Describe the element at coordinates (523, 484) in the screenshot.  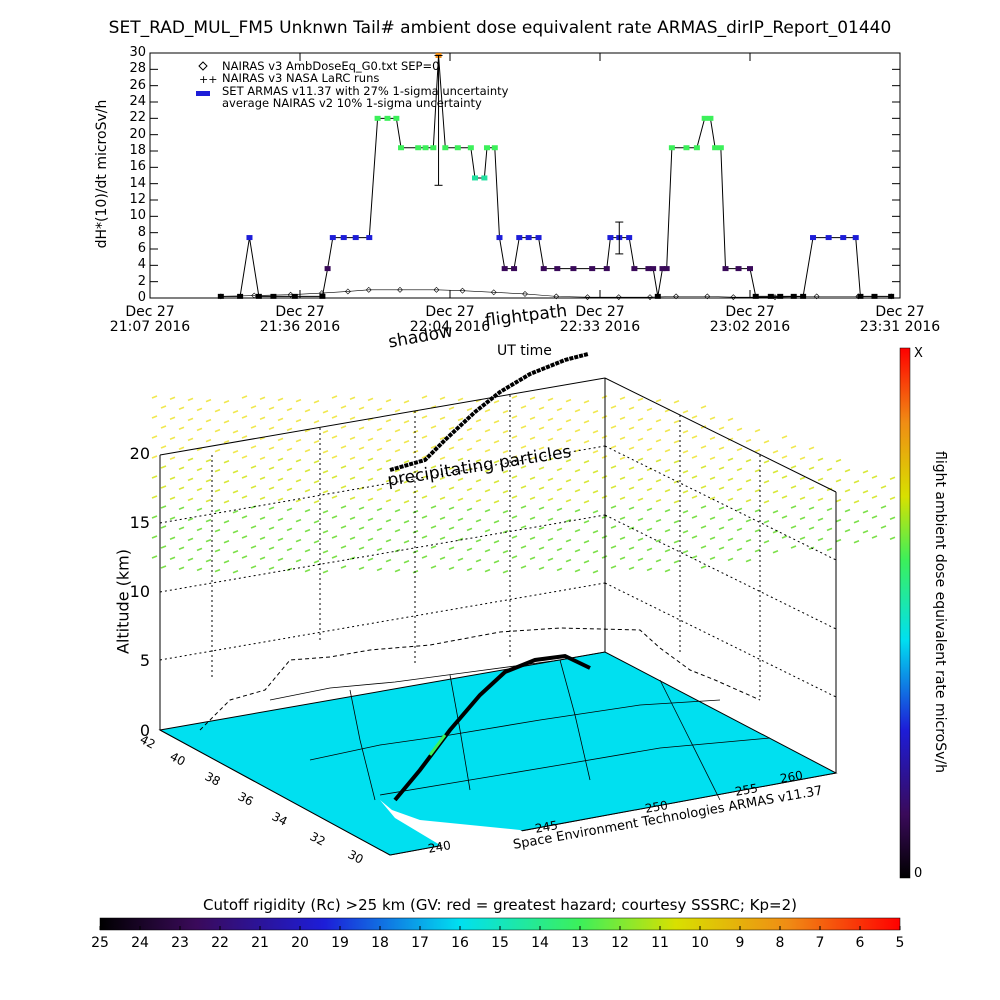
I see `precipitating-particles-field` at that location.